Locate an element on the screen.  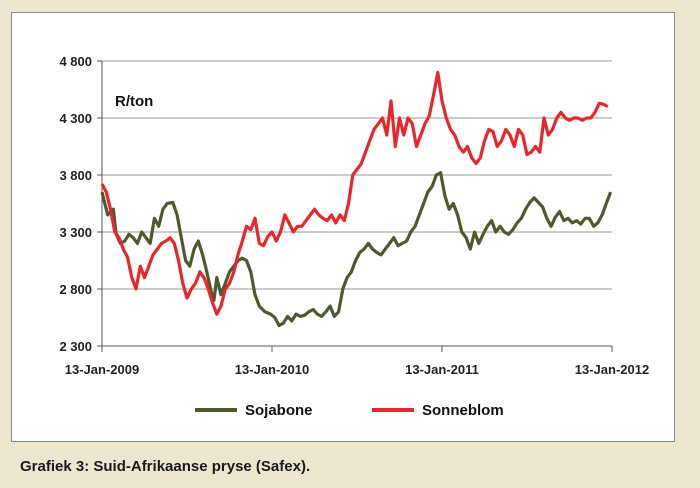
unit-label: R/ton is located at coordinates (134, 101).